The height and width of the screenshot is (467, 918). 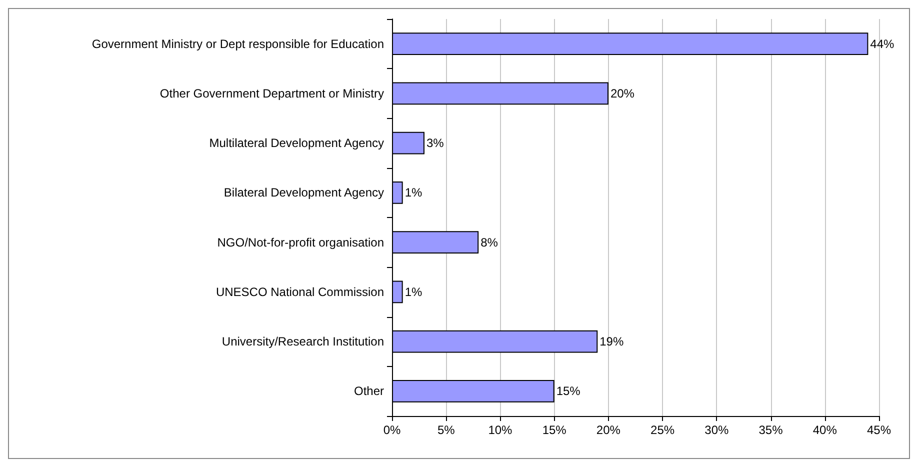 What do you see at coordinates (879, 430) in the screenshot?
I see `x-tick-label: 45%` at bounding box center [879, 430].